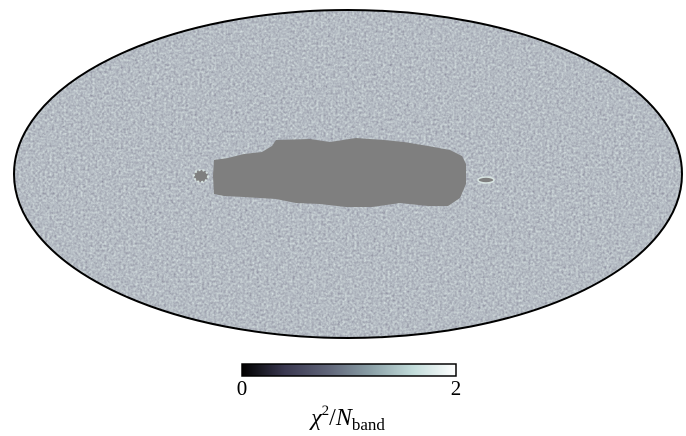 The image size is (686, 436). Describe the element at coordinates (368, 424) in the screenshot. I see `colorbar-label-subscript: band` at that location.